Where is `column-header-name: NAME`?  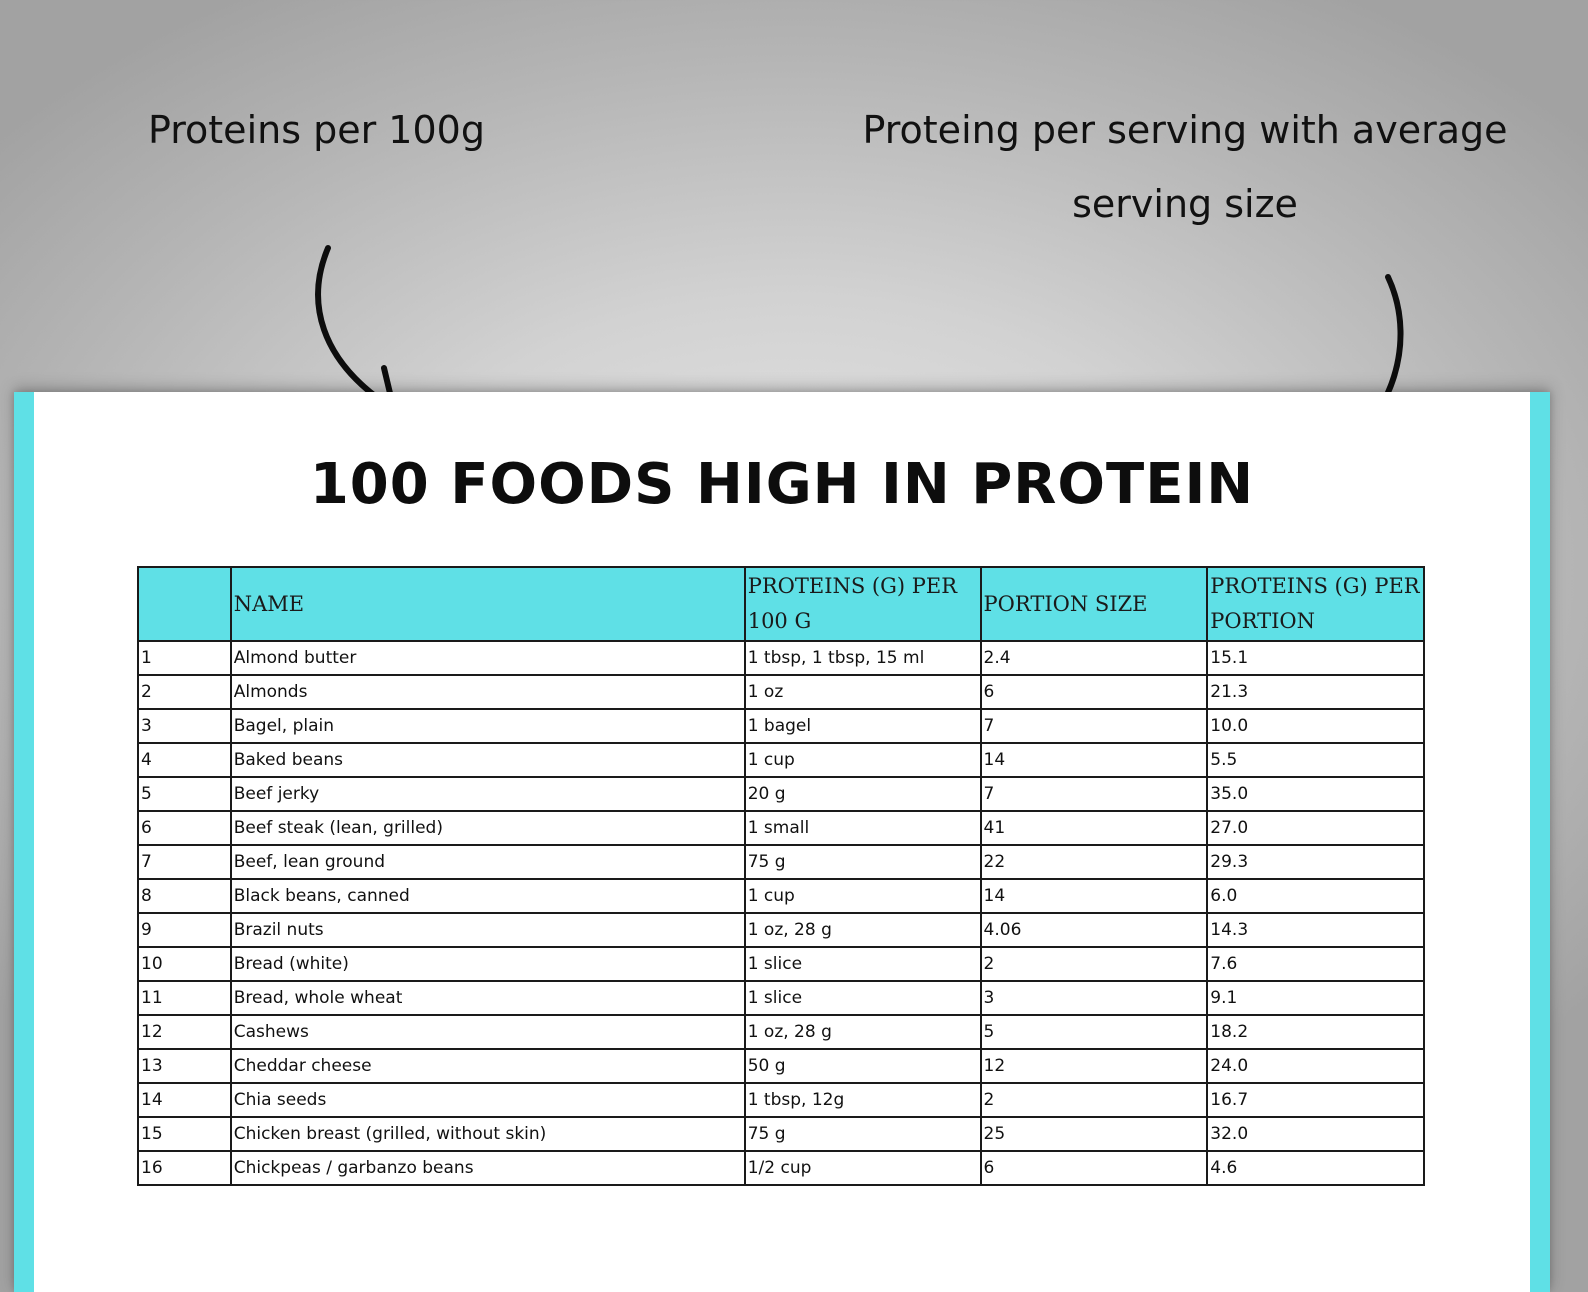
column-header-name: NAME is located at coordinates (487, 604).